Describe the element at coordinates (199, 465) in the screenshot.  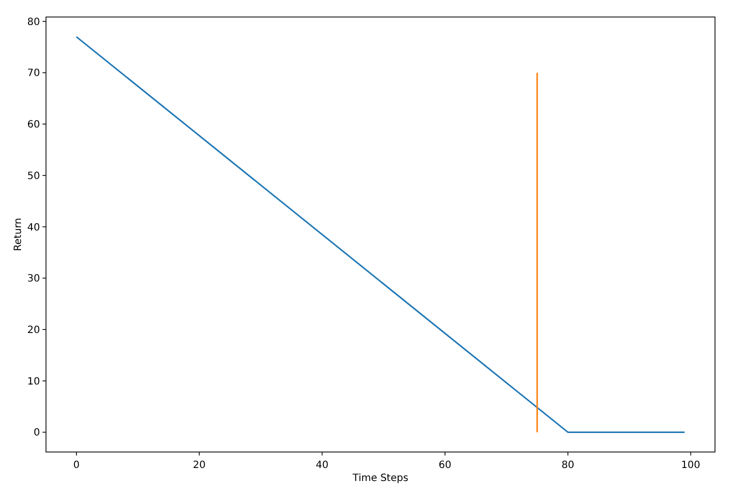
I see `x-tick-label: 20` at that location.